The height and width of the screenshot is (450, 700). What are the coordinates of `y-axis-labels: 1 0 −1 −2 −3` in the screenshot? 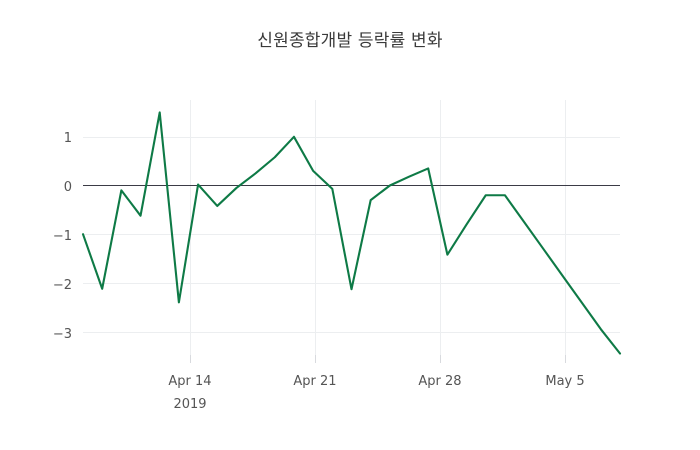 It's located at (62, 236).